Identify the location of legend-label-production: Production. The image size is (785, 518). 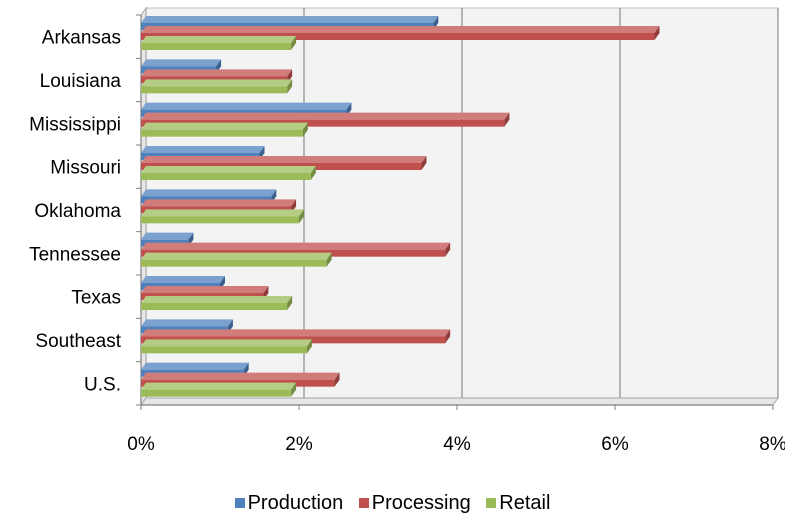
(295, 503).